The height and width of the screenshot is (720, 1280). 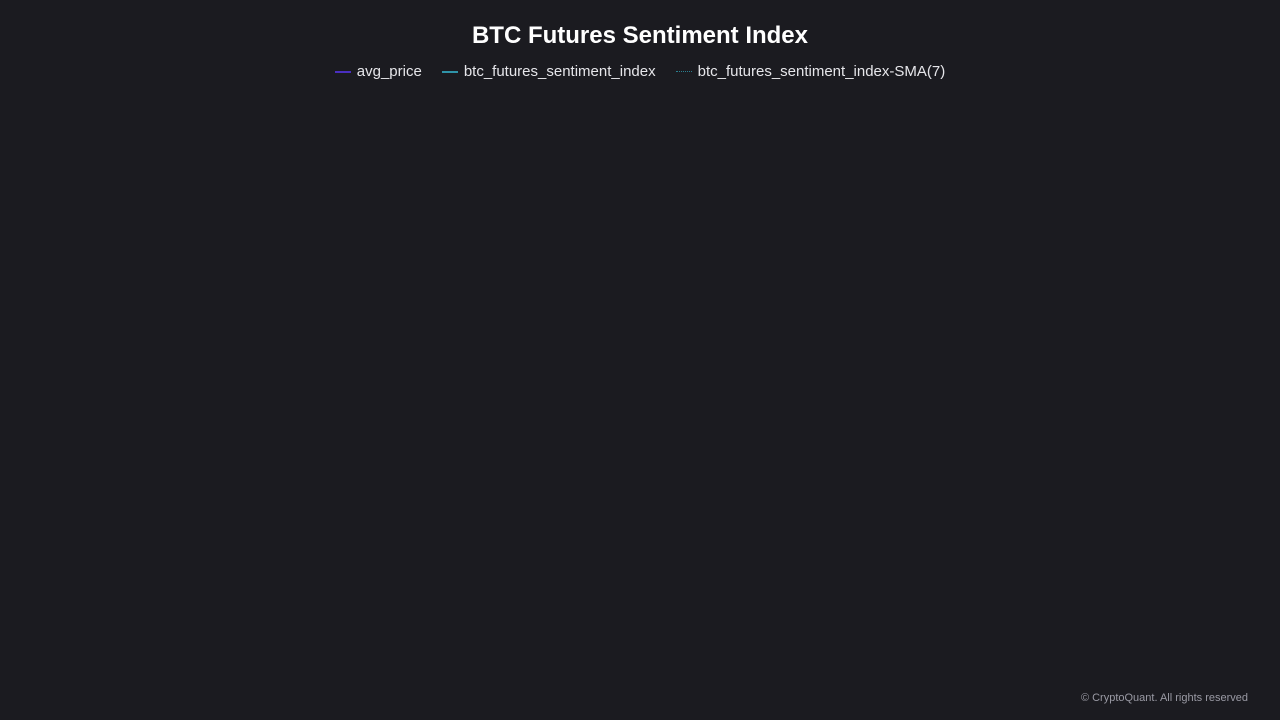 What do you see at coordinates (43, 168) in the screenshot?
I see `y-left-tick-label: 100K` at bounding box center [43, 168].